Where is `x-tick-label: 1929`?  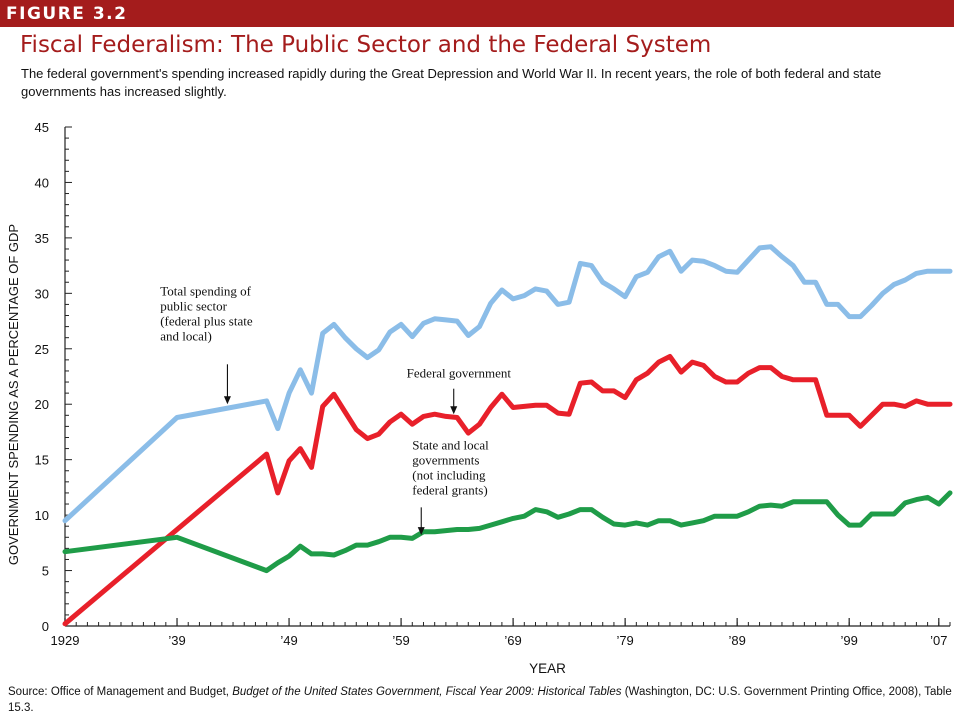 x-tick-label: 1929 is located at coordinates (65, 640).